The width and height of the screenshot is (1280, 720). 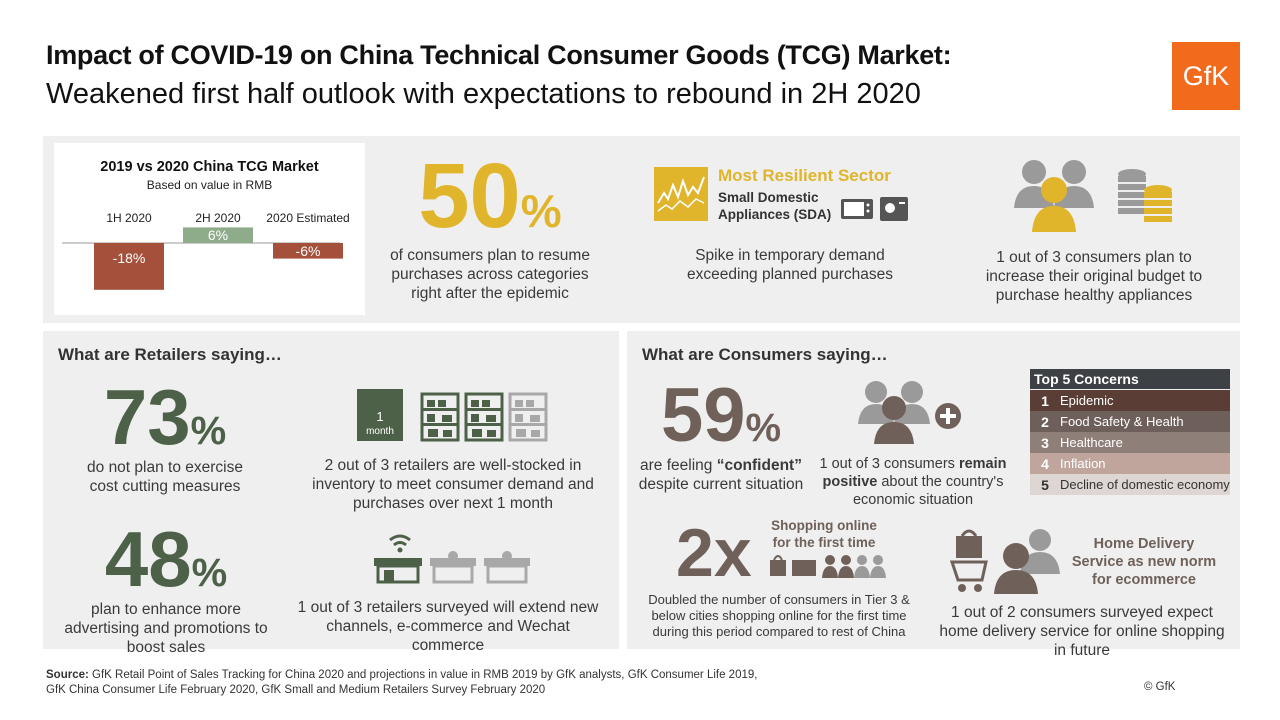 What do you see at coordinates (147, 417) in the screenshot?
I see `stat-73-value: 73` at bounding box center [147, 417].